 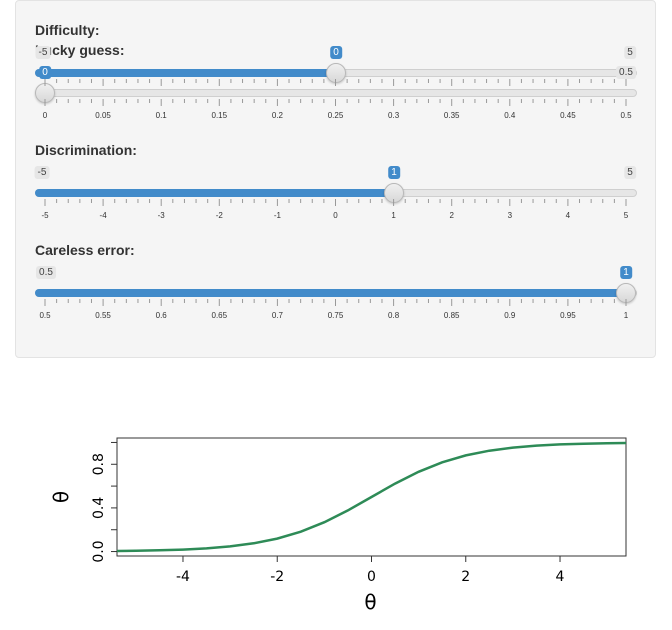 I want to click on slider-tick-label: 0.65, so click(x=220, y=315).